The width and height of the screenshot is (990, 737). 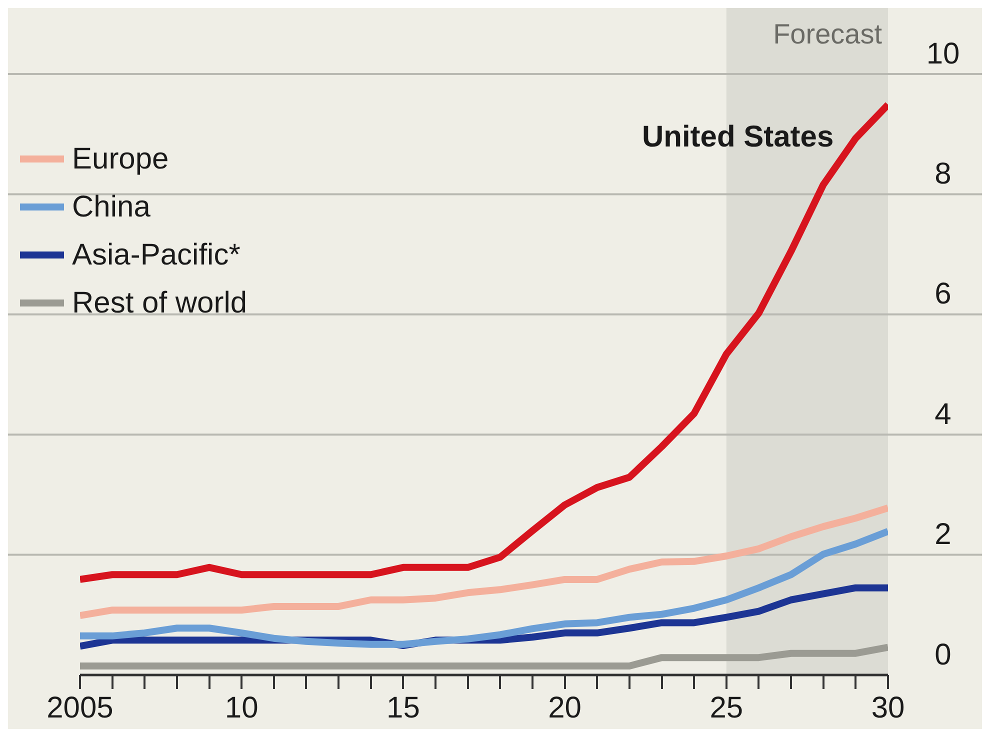 What do you see at coordinates (943, 414) in the screenshot?
I see `y-tick-label: 4` at bounding box center [943, 414].